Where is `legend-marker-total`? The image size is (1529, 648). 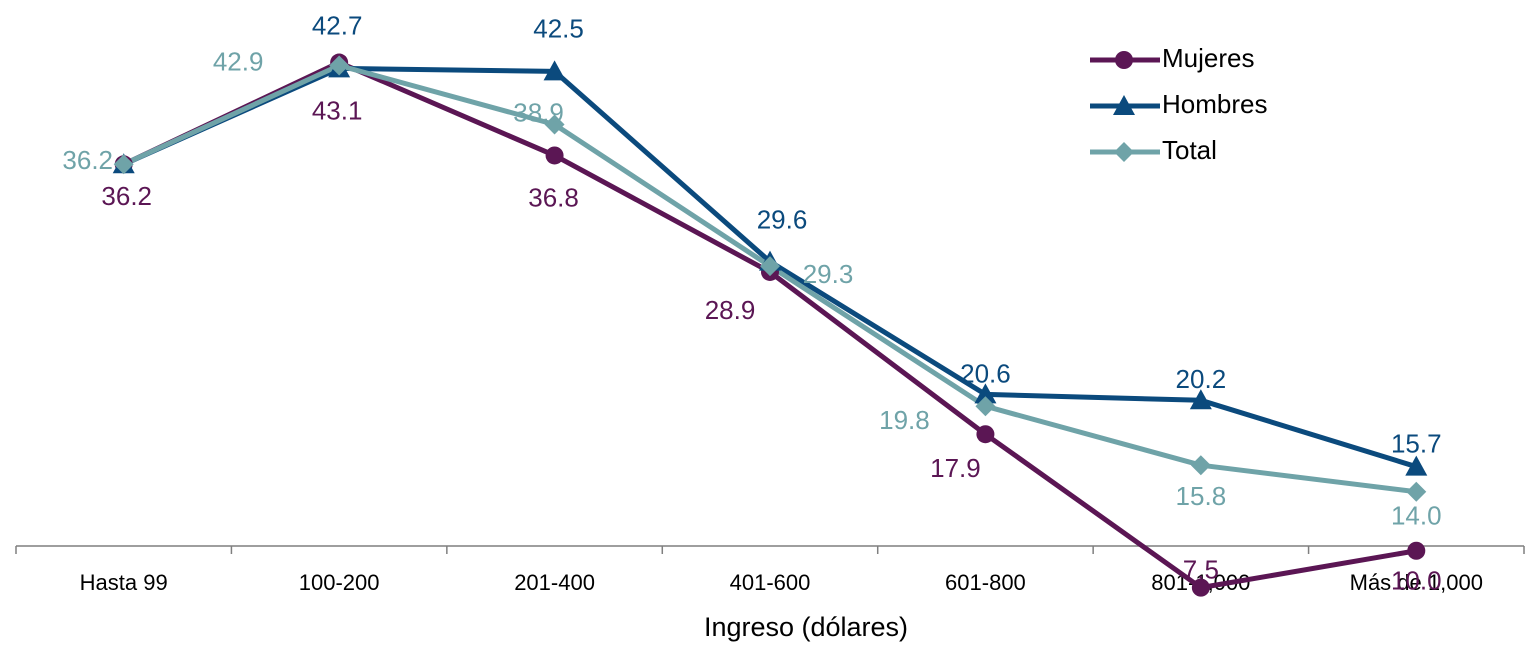 legend-marker-total is located at coordinates (1124, 152).